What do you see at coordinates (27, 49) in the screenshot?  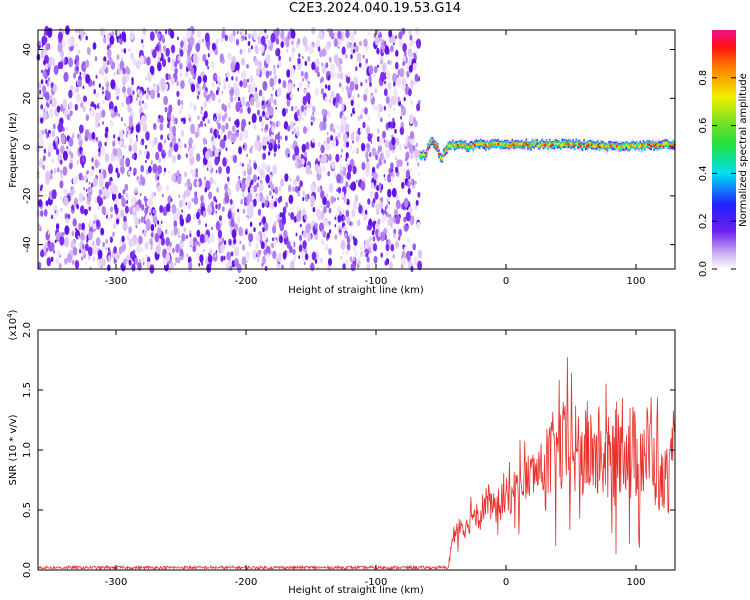 I see `y-tick-label: 40` at bounding box center [27, 49].